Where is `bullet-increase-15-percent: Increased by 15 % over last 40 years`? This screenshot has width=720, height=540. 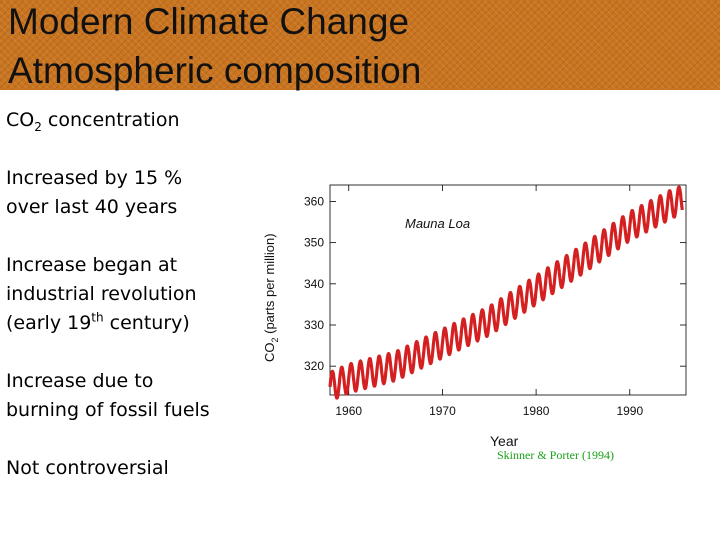 bullet-increase-15-percent: Increased by 15 % over last 40 years is located at coordinates (136, 193).